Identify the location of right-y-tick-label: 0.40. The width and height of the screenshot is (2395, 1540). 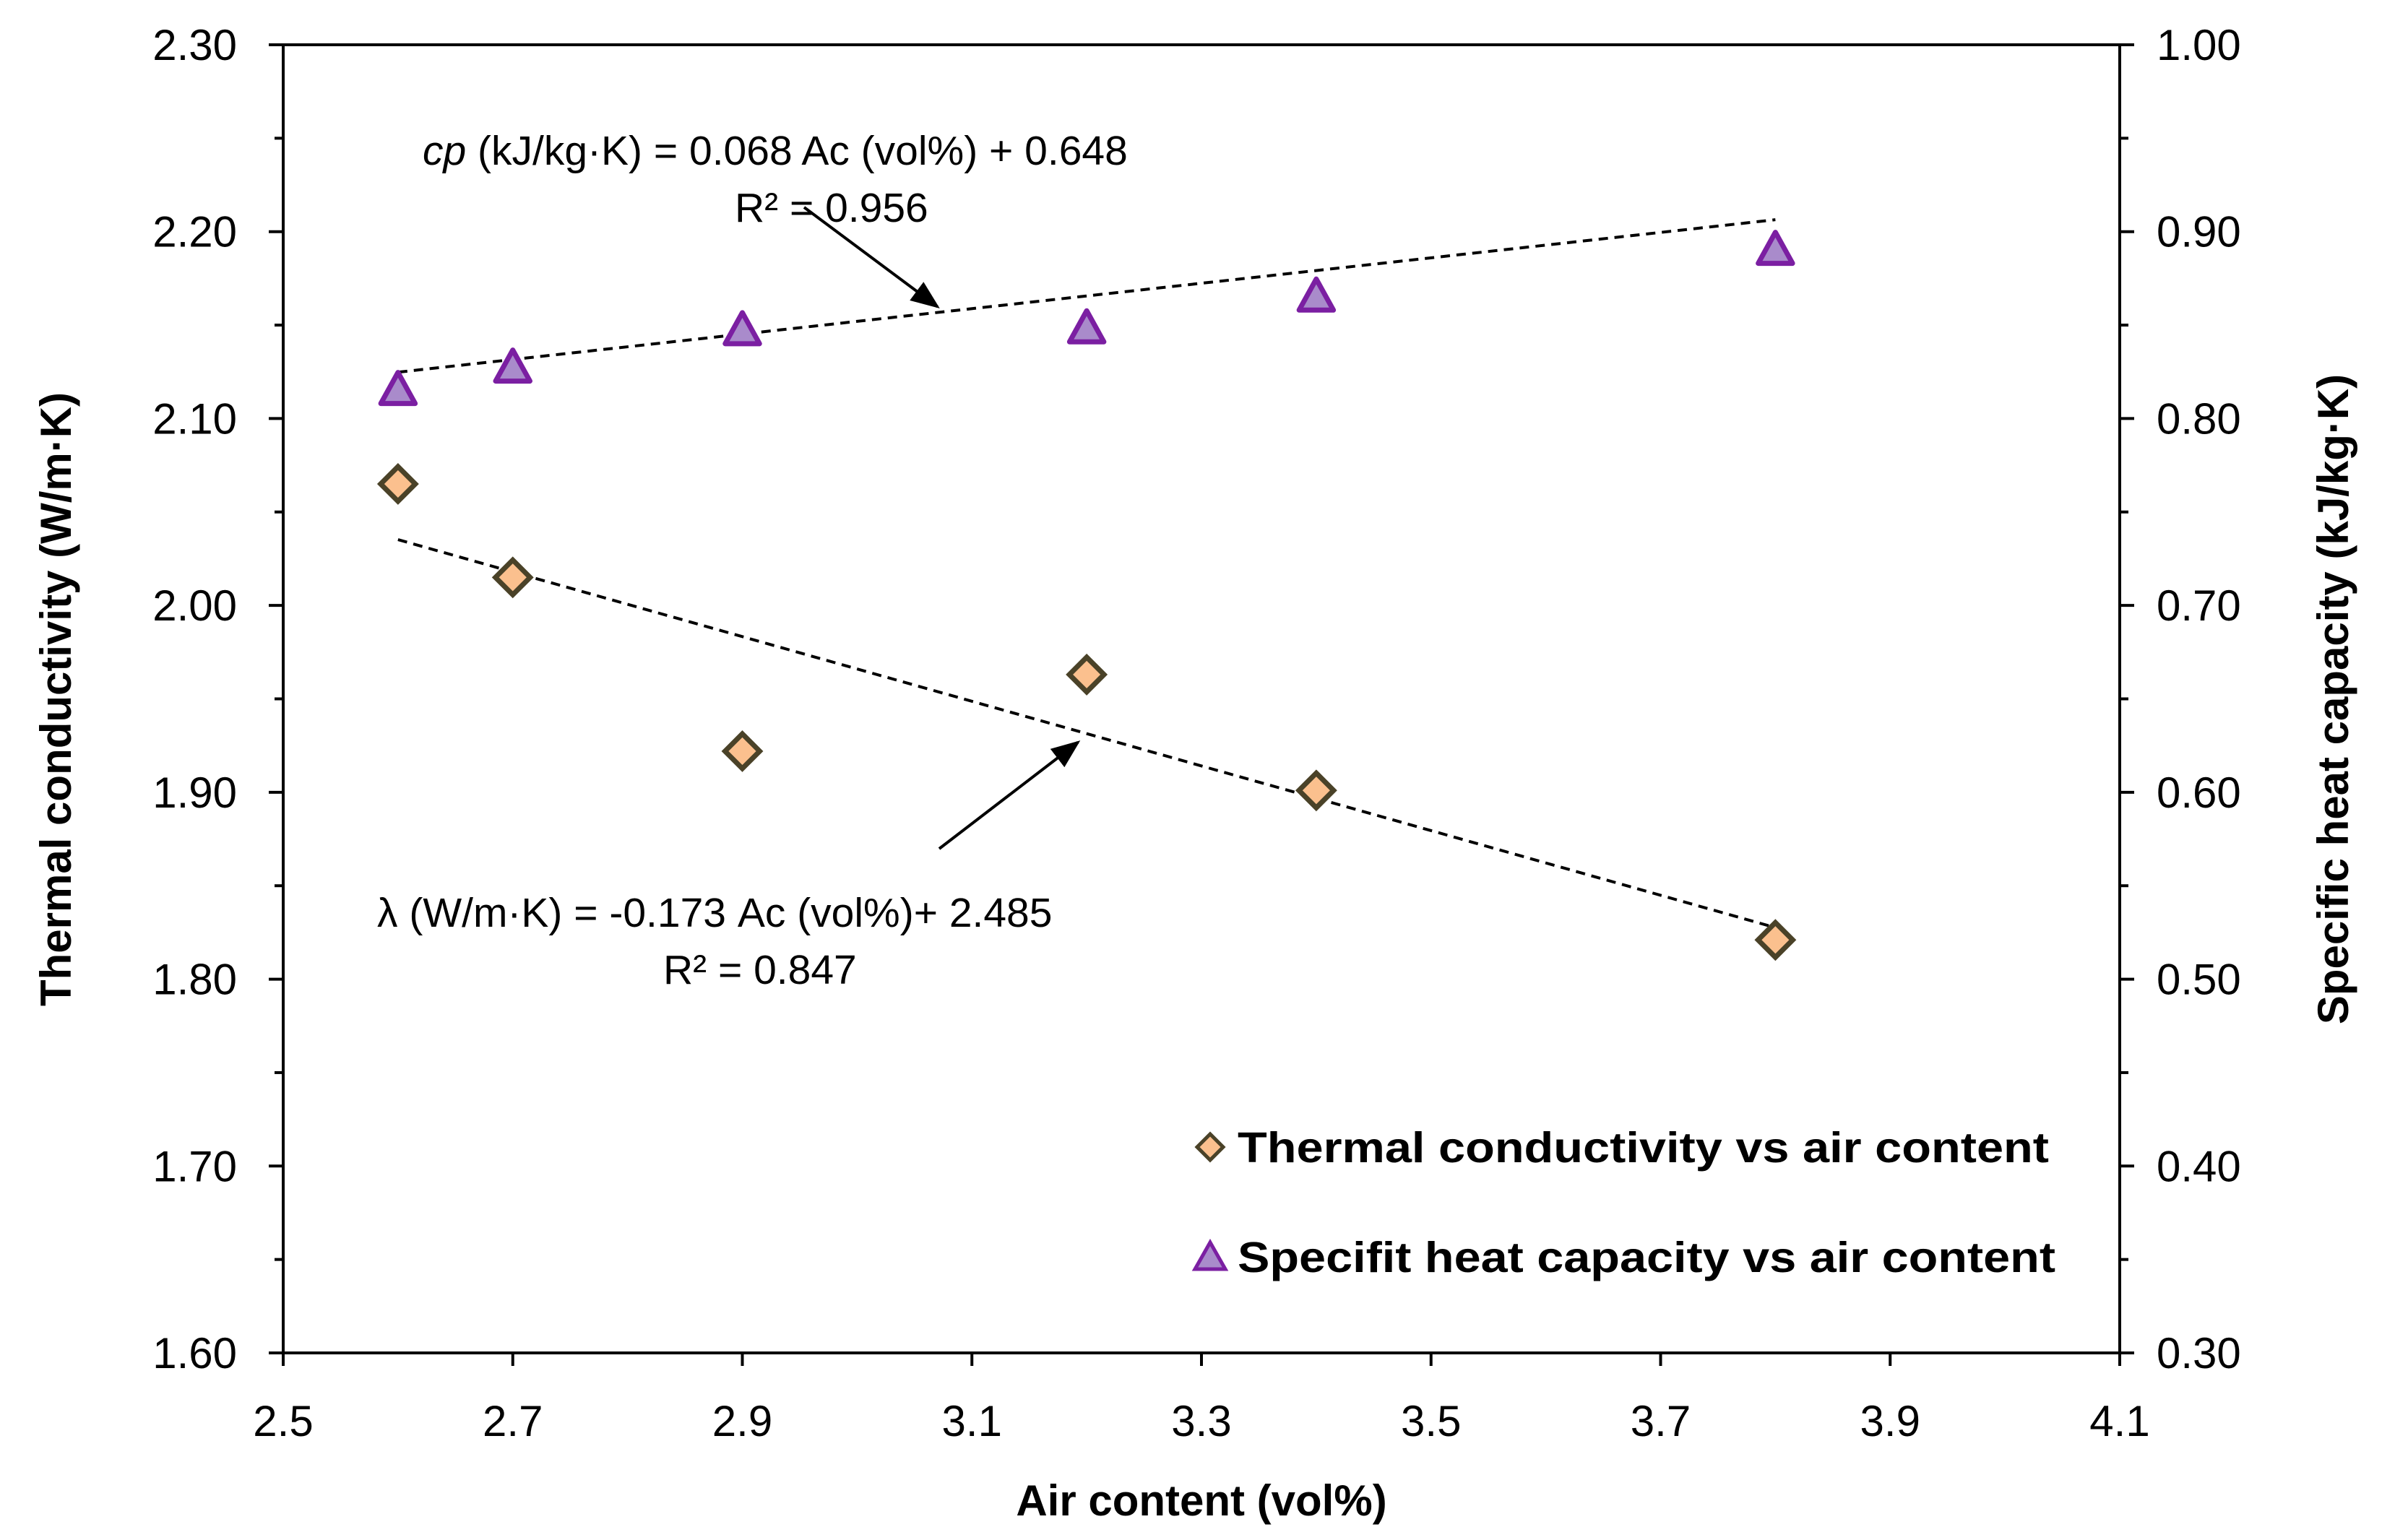
(2199, 1166).